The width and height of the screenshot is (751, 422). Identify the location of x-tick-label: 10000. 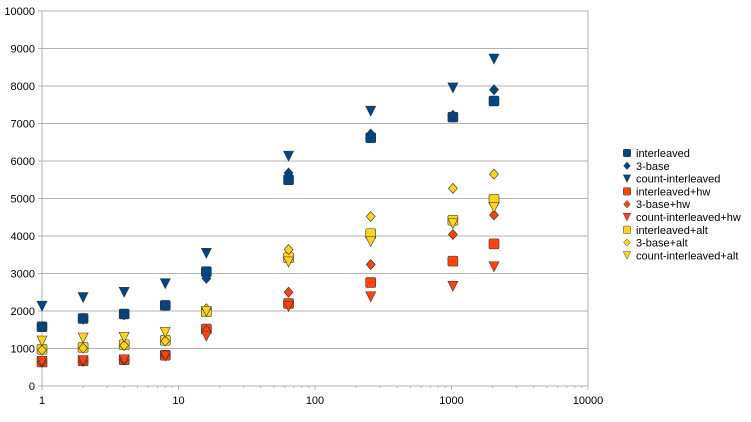
(588, 401).